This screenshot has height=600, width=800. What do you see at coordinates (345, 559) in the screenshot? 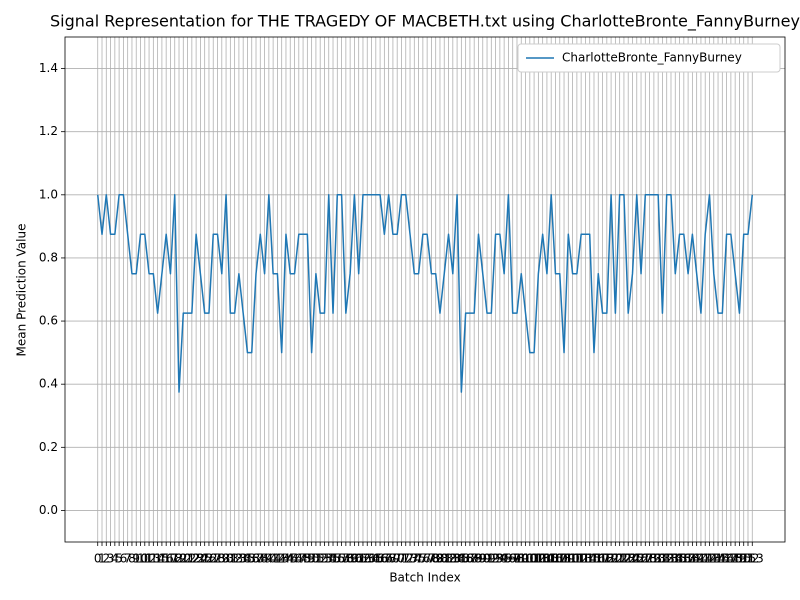
I see `x-tick-label: 58` at bounding box center [345, 559].